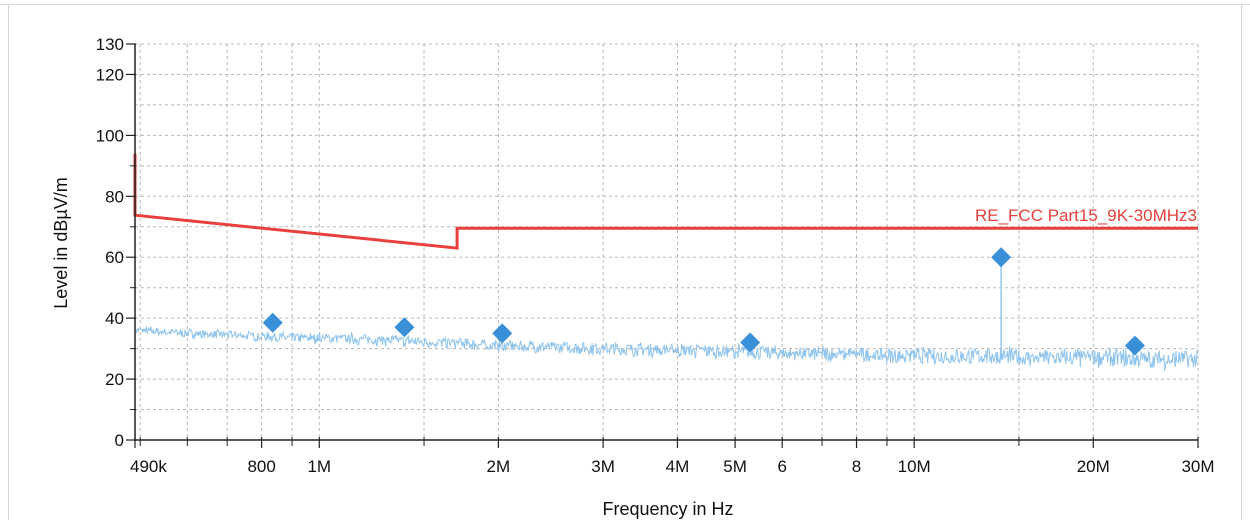  Describe the element at coordinates (1197, 466) in the screenshot. I see `x-tick-label: 30M` at that location.